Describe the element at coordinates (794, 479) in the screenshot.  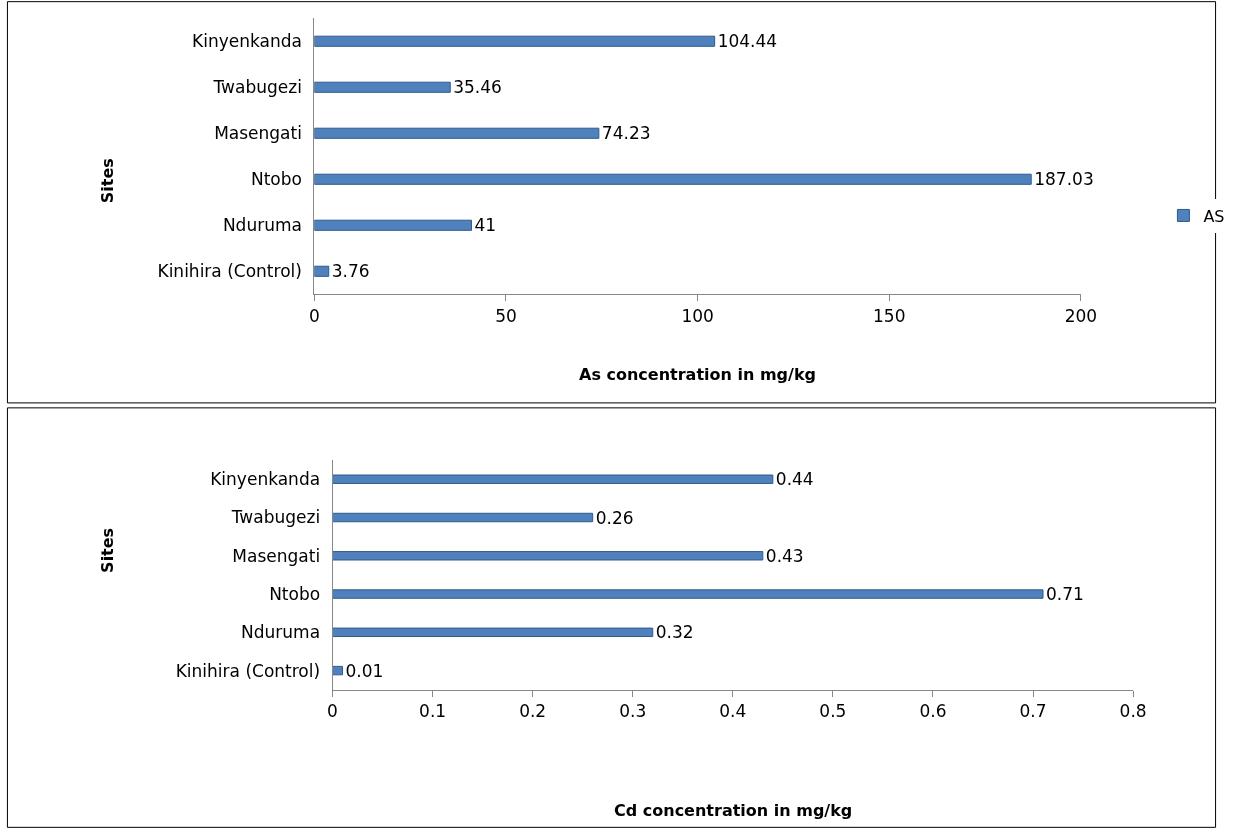
I see `data-label: 0.44` at that location.